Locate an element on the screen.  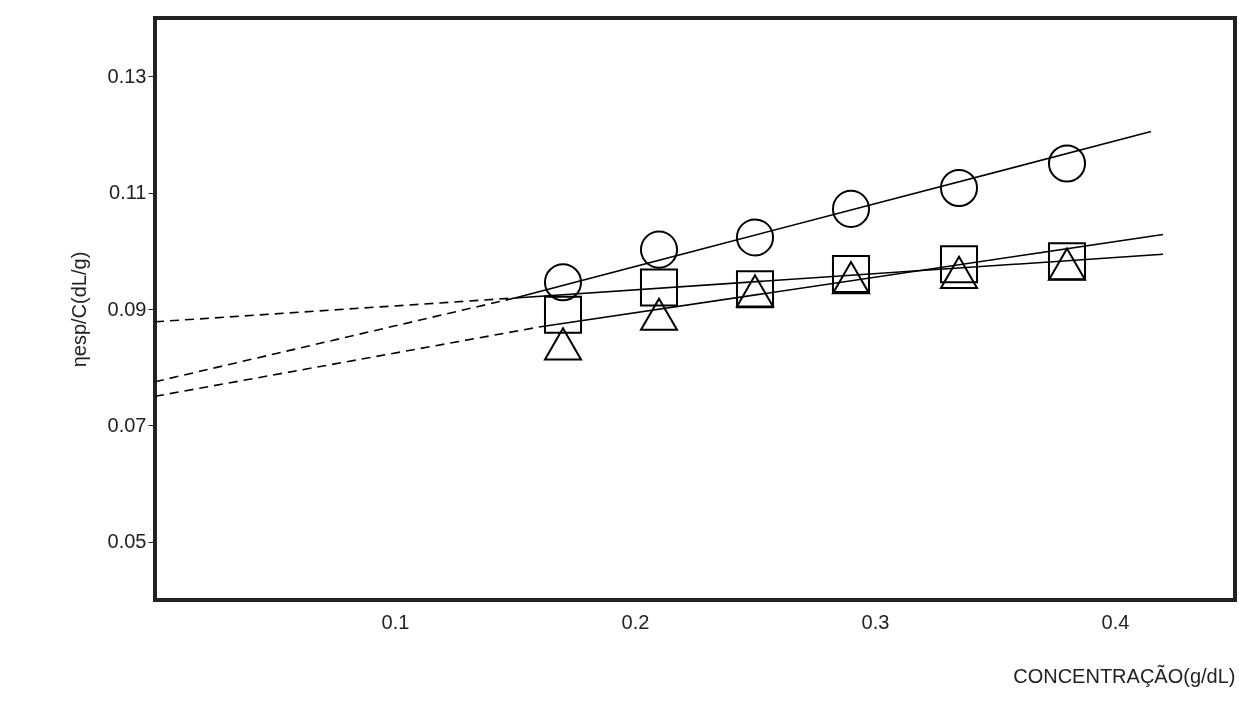
x-axis-title: CONCENTRAÇÃO(g/dL) is located at coordinates (1124, 675).